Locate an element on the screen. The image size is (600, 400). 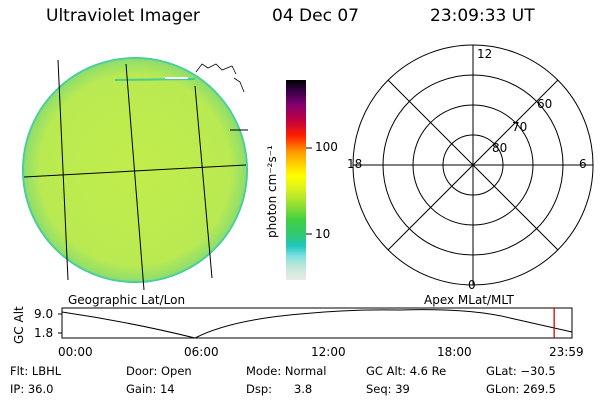
mlt-label-12: 12 is located at coordinates (485, 54).